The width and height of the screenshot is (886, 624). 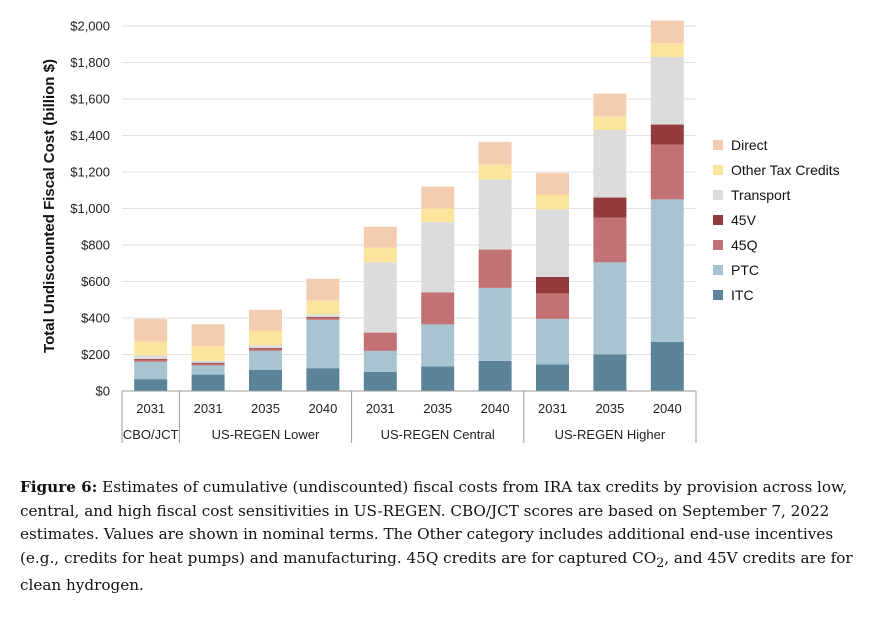 I want to click on x-group-label: CBO/JCT, so click(x=151, y=434).